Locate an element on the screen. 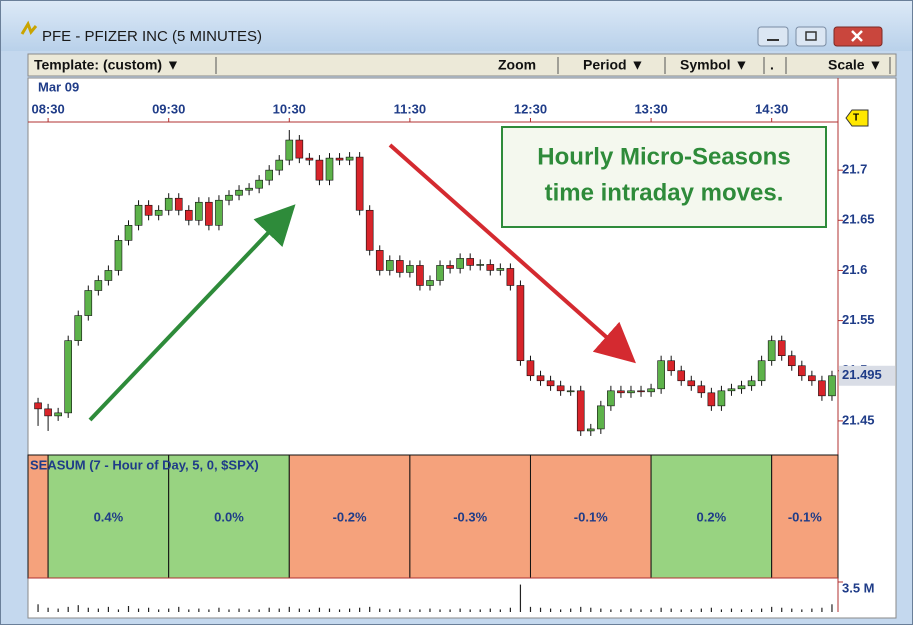  indicator-title: SEASUM (7 - Hour of Day, 5, 0, $SPX) is located at coordinates (144, 464).